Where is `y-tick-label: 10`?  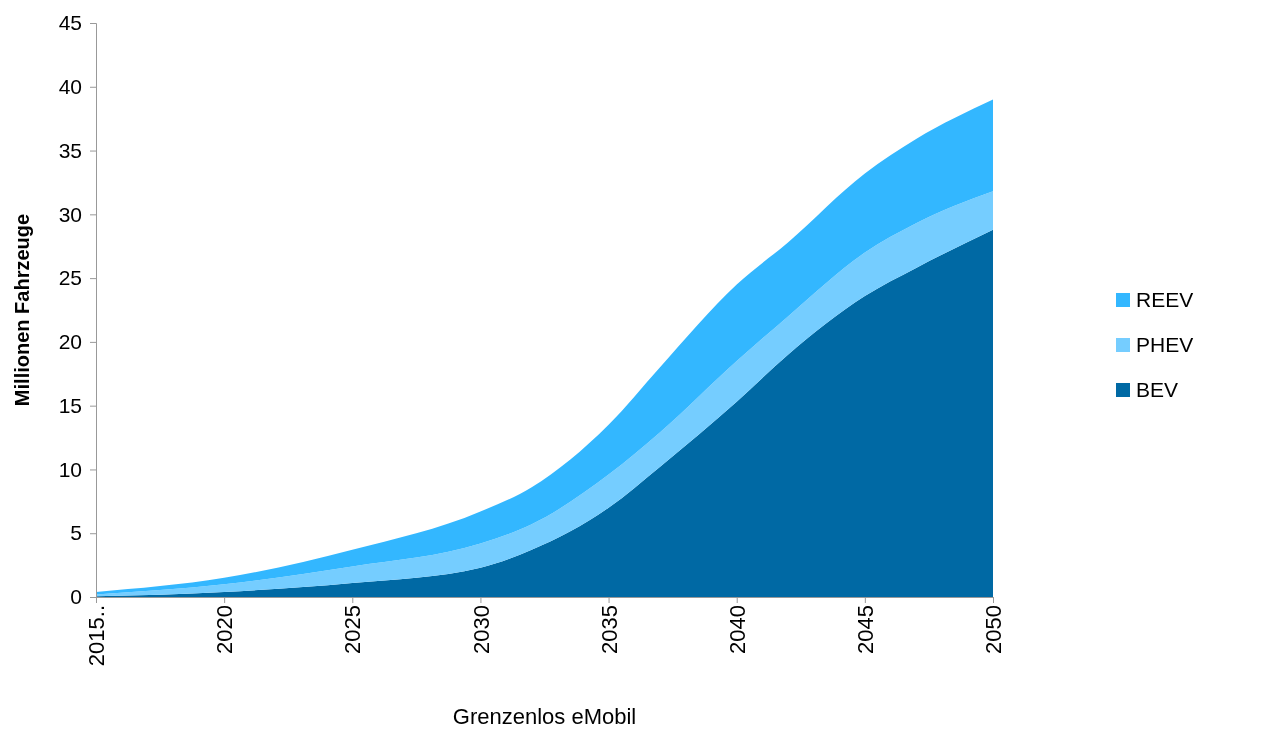 y-tick-label: 10 is located at coordinates (70, 469).